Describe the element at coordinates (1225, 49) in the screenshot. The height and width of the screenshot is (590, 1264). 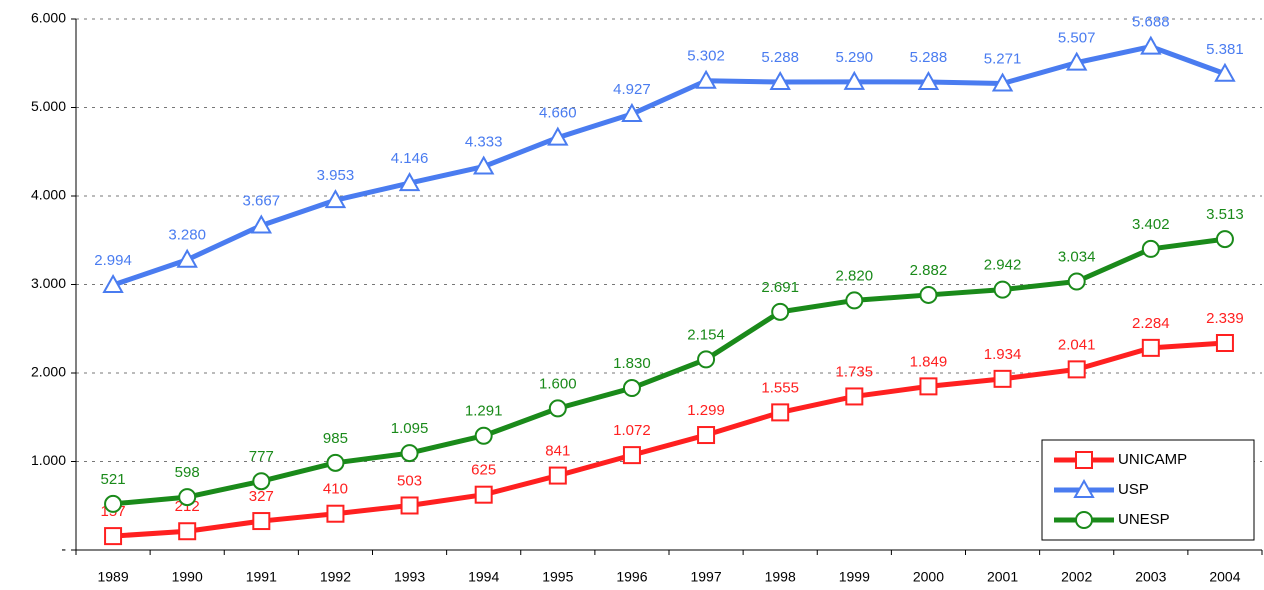
I see `data-label: 5.381` at that location.